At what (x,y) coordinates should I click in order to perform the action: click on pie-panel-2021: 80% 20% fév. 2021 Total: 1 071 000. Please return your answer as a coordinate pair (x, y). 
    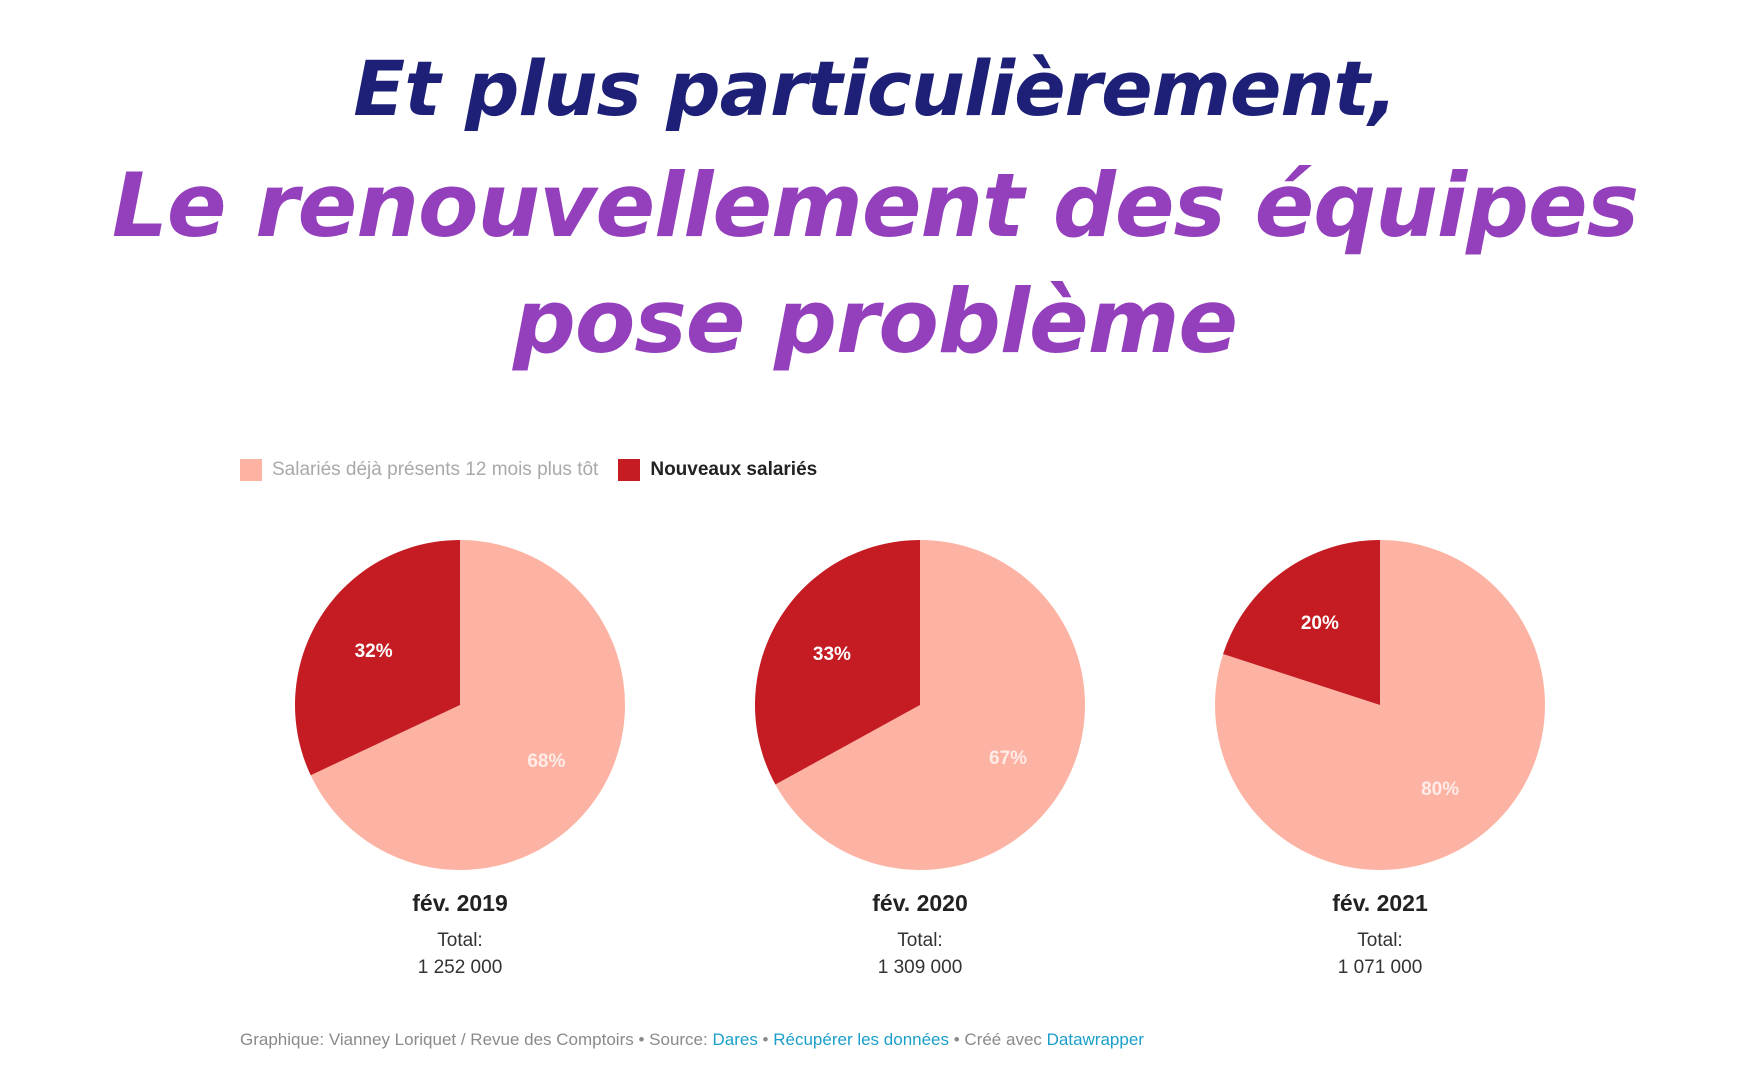
    Looking at the image, I should click on (1380, 758).